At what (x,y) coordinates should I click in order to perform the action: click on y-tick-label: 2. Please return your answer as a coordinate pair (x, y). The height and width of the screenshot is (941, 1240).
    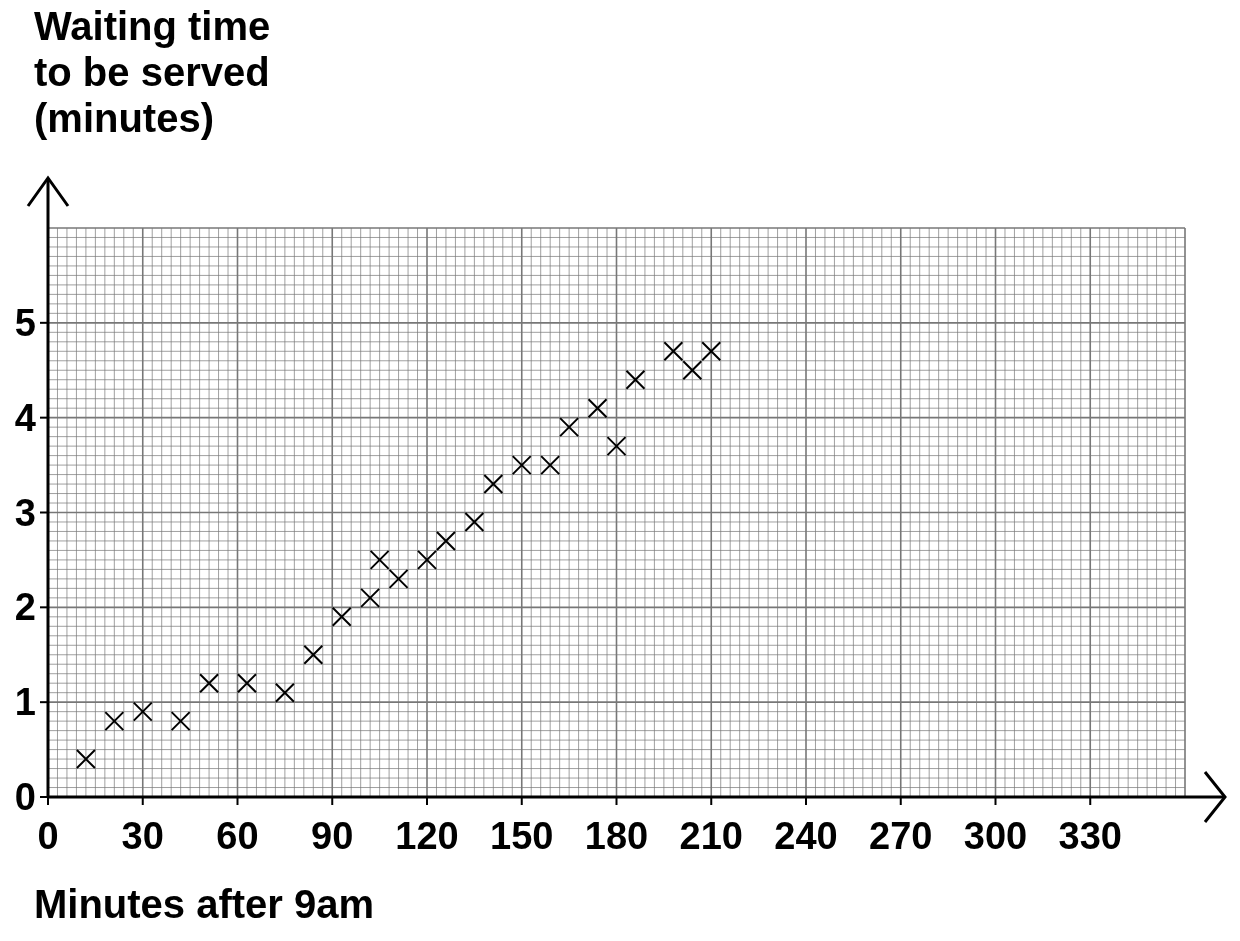
    Looking at the image, I should click on (25, 607).